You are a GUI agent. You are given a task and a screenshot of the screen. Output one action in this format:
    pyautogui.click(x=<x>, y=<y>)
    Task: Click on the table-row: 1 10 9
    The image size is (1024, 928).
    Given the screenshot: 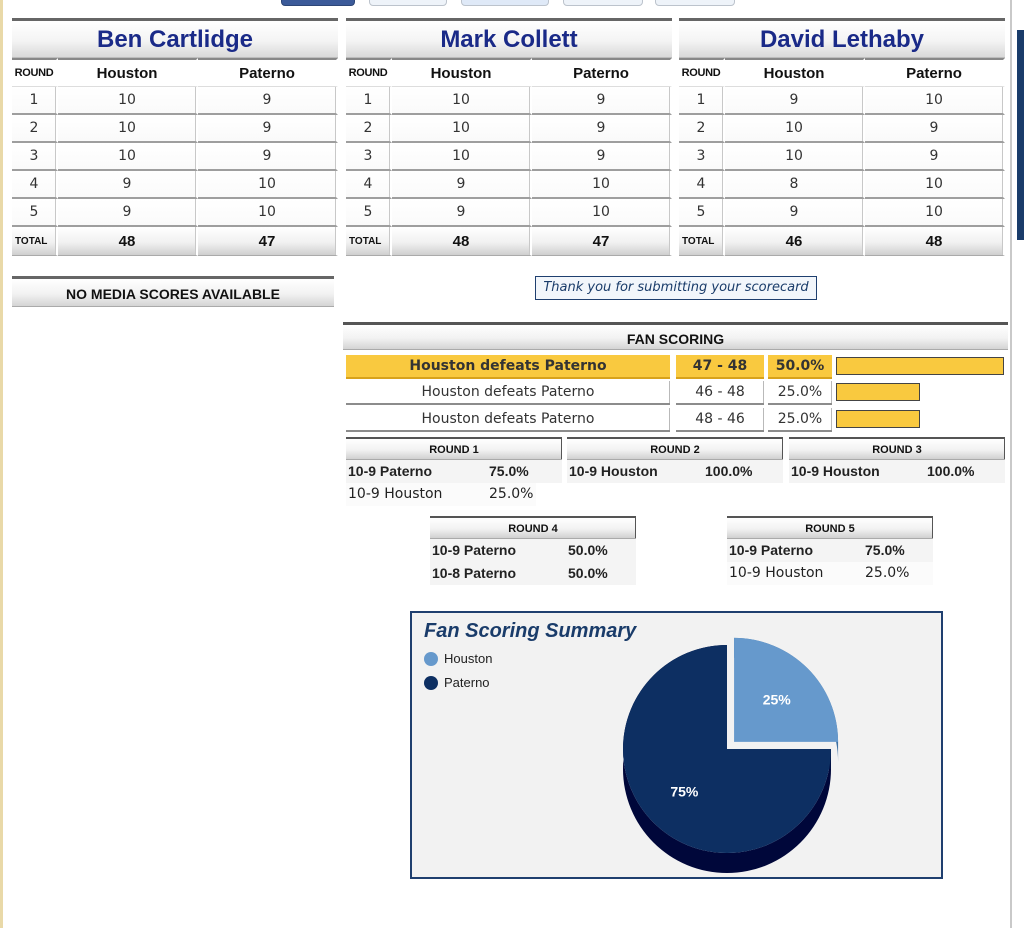 What is the action you would take?
    pyautogui.click(x=509, y=101)
    